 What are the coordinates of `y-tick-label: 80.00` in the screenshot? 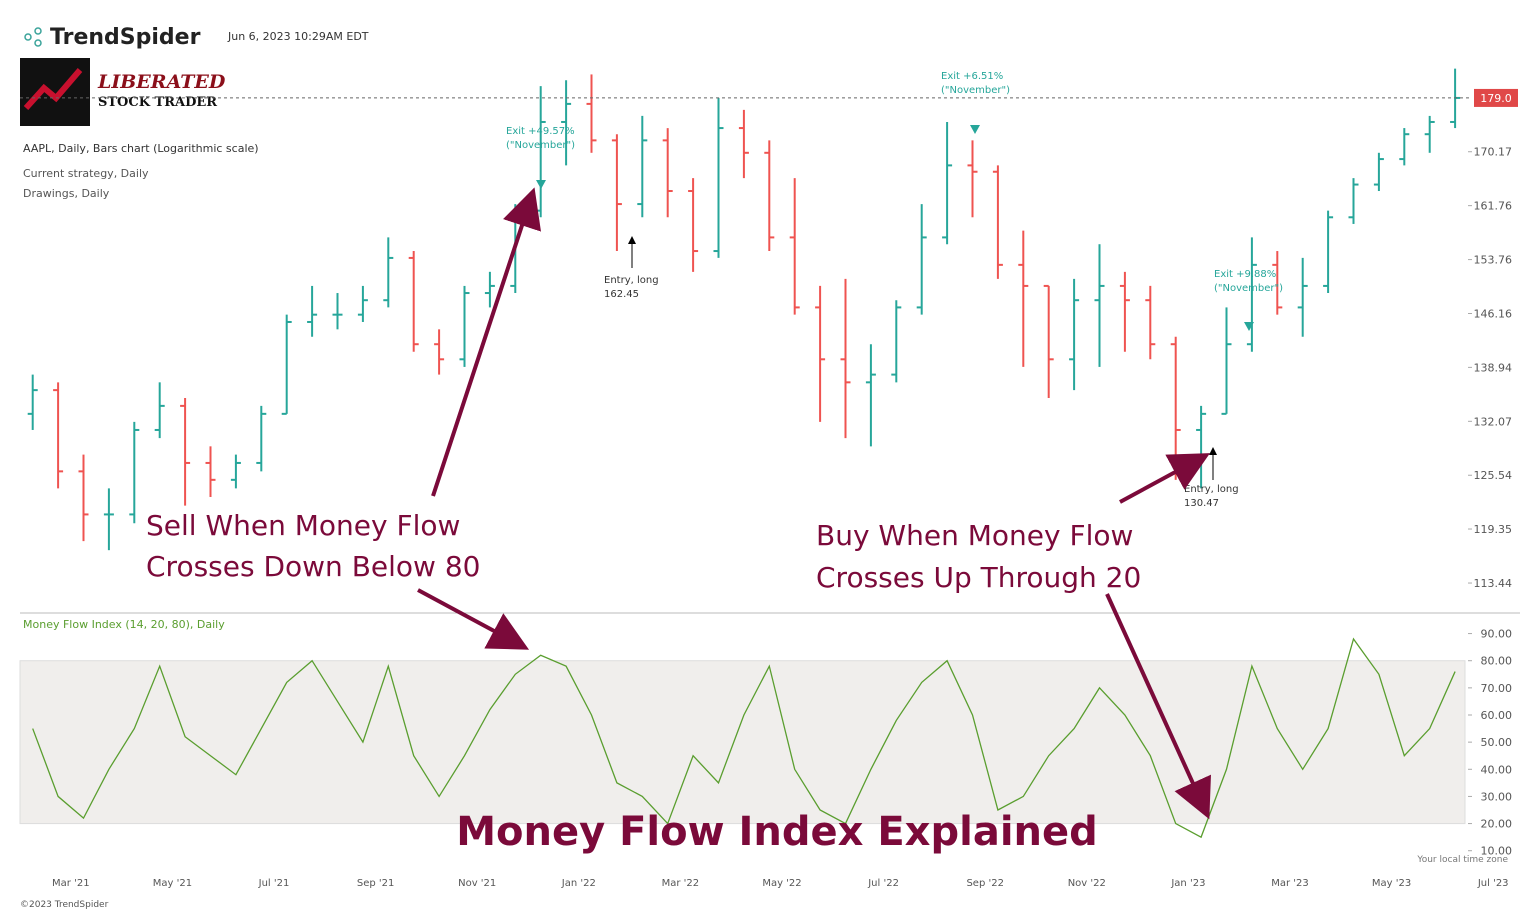 It's located at (1497, 661).